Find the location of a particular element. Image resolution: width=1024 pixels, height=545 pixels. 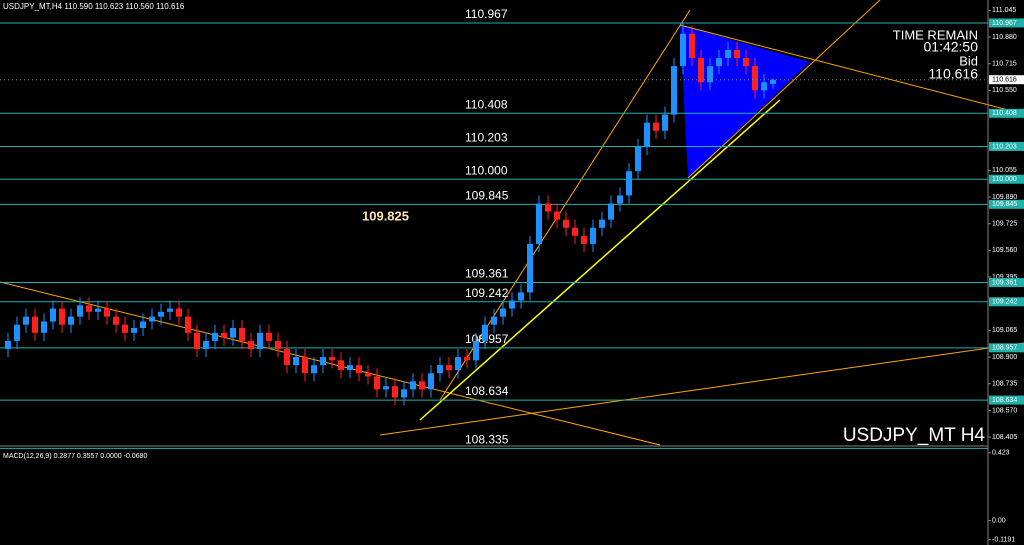

level-price-label: 110.967 is located at coordinates (1004, 23).